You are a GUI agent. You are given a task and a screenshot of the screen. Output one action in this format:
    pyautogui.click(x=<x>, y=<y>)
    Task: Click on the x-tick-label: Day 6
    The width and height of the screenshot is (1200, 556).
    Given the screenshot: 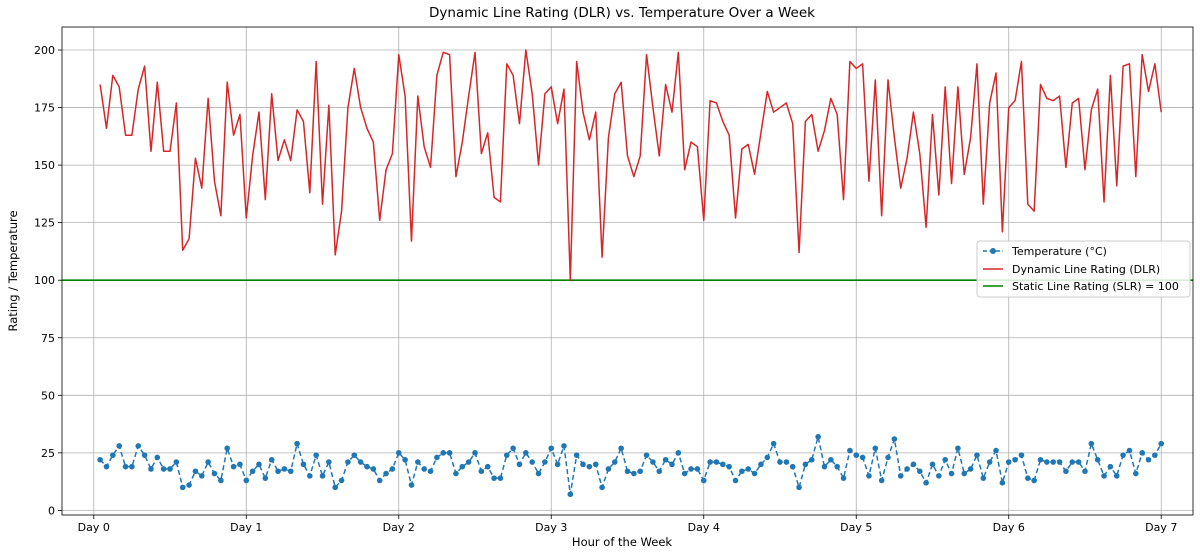 What is the action you would take?
    pyautogui.click(x=1009, y=527)
    